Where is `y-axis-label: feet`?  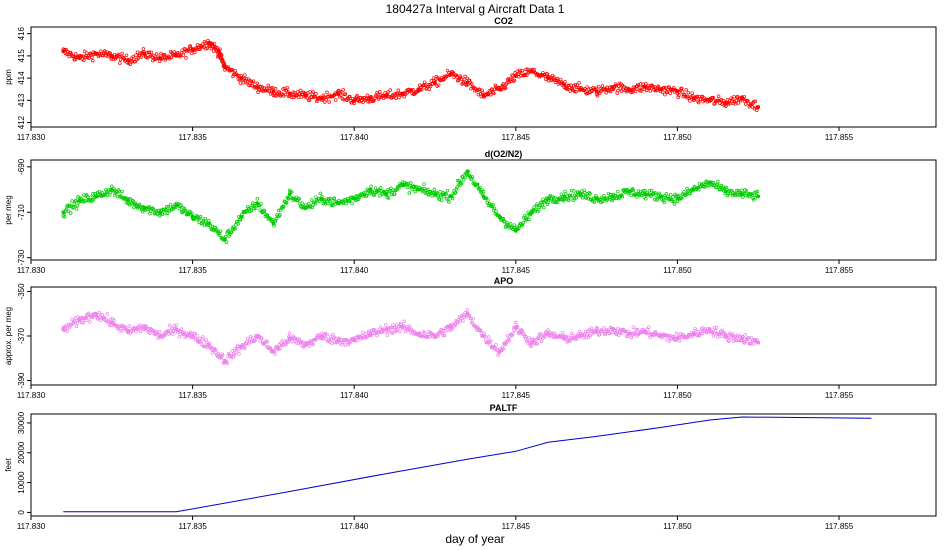 y-axis-label: feet is located at coordinates (8, 465).